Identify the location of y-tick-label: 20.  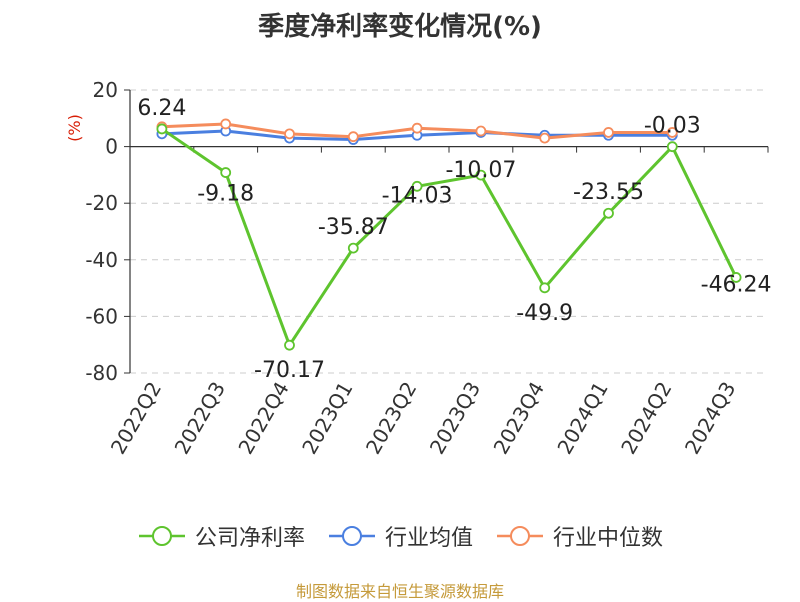
(105, 90).